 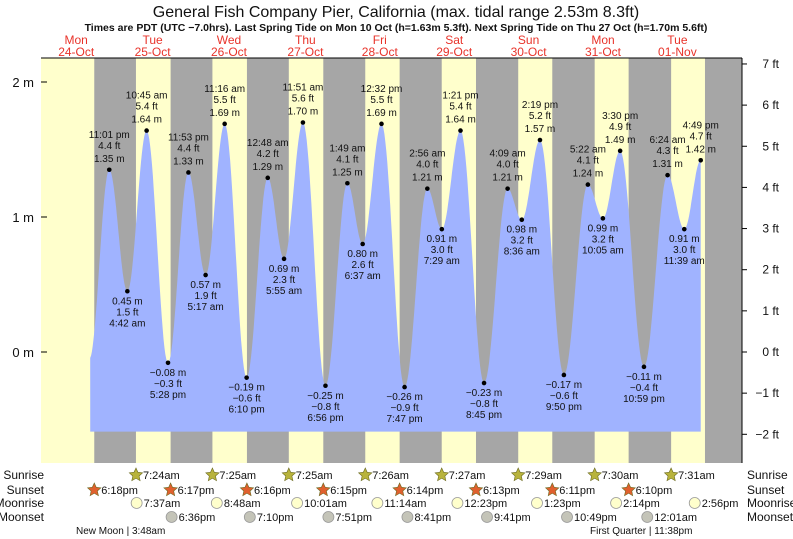 I want to click on sunset-row-label: Sunset, so click(x=26, y=490).